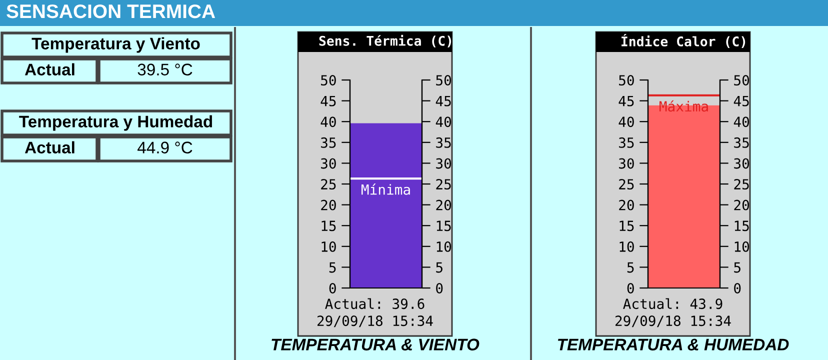  What do you see at coordinates (116, 45) in the screenshot?
I see `text: Temperatura y Viento` at bounding box center [116, 45].